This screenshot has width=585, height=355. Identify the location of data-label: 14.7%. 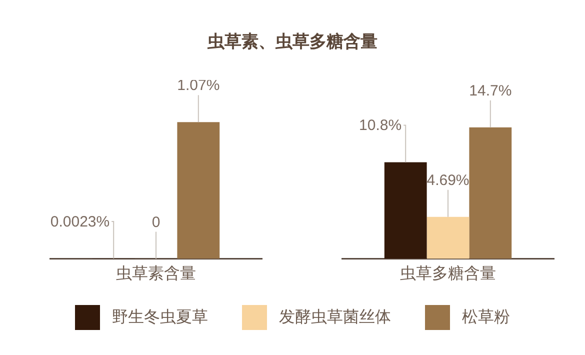
(490, 91).